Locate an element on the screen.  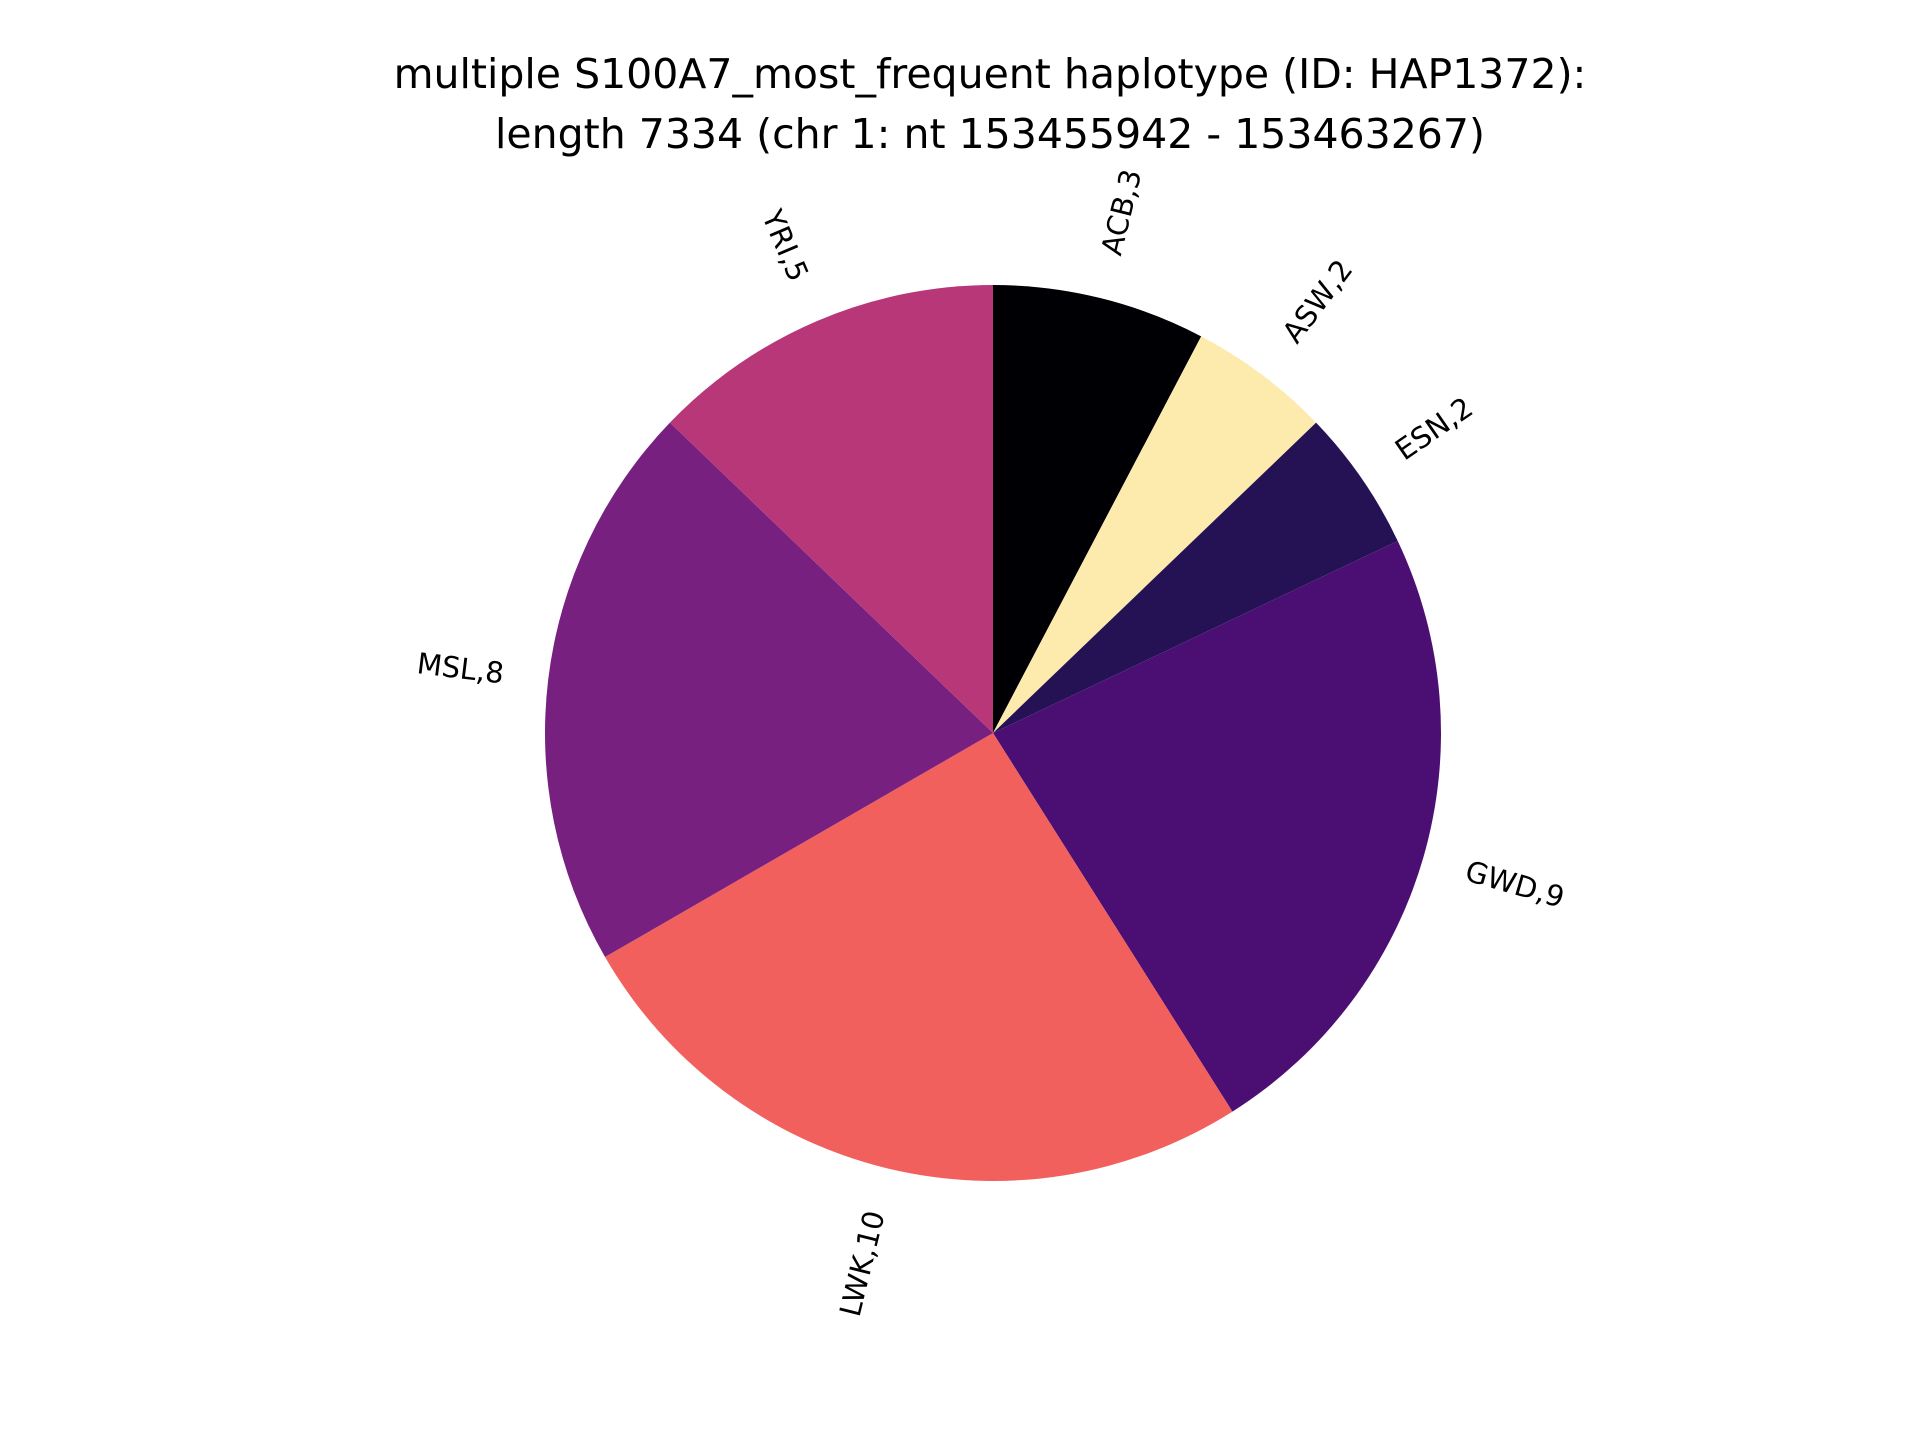
pie-slice-esn is located at coordinates (1195, 577).